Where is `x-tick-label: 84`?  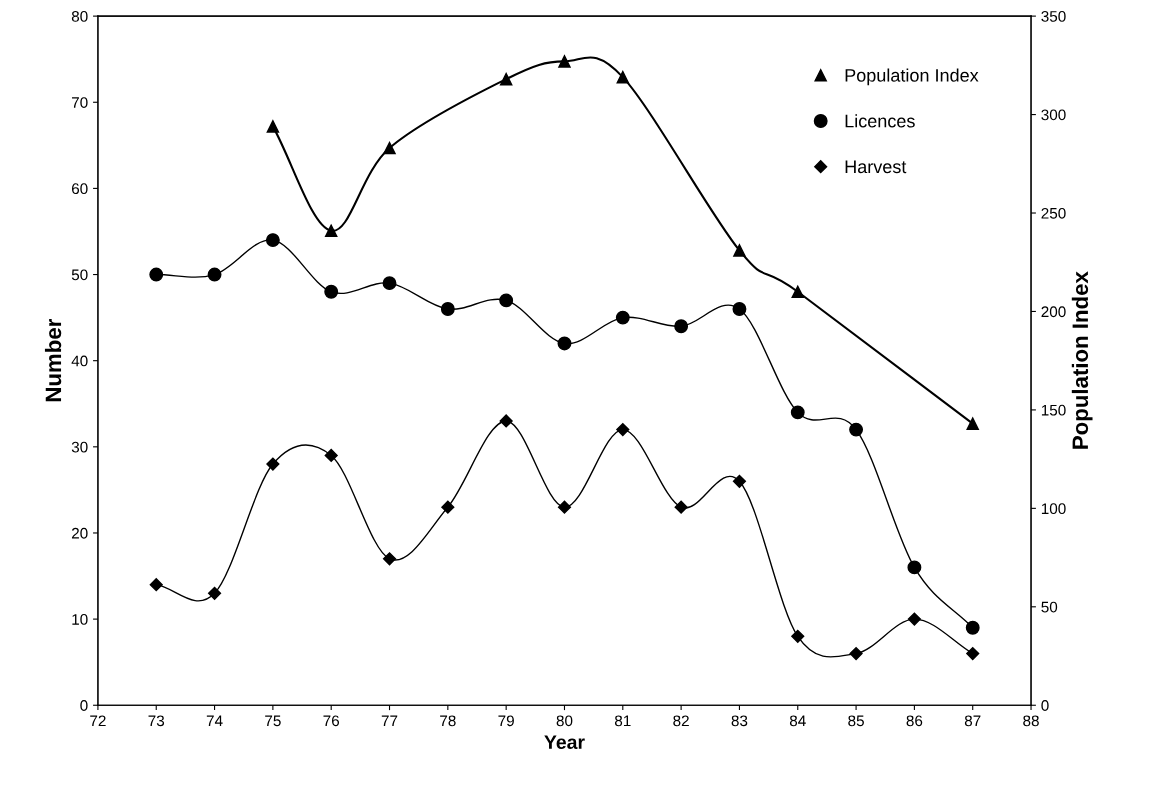 x-tick-label: 84 is located at coordinates (797, 721).